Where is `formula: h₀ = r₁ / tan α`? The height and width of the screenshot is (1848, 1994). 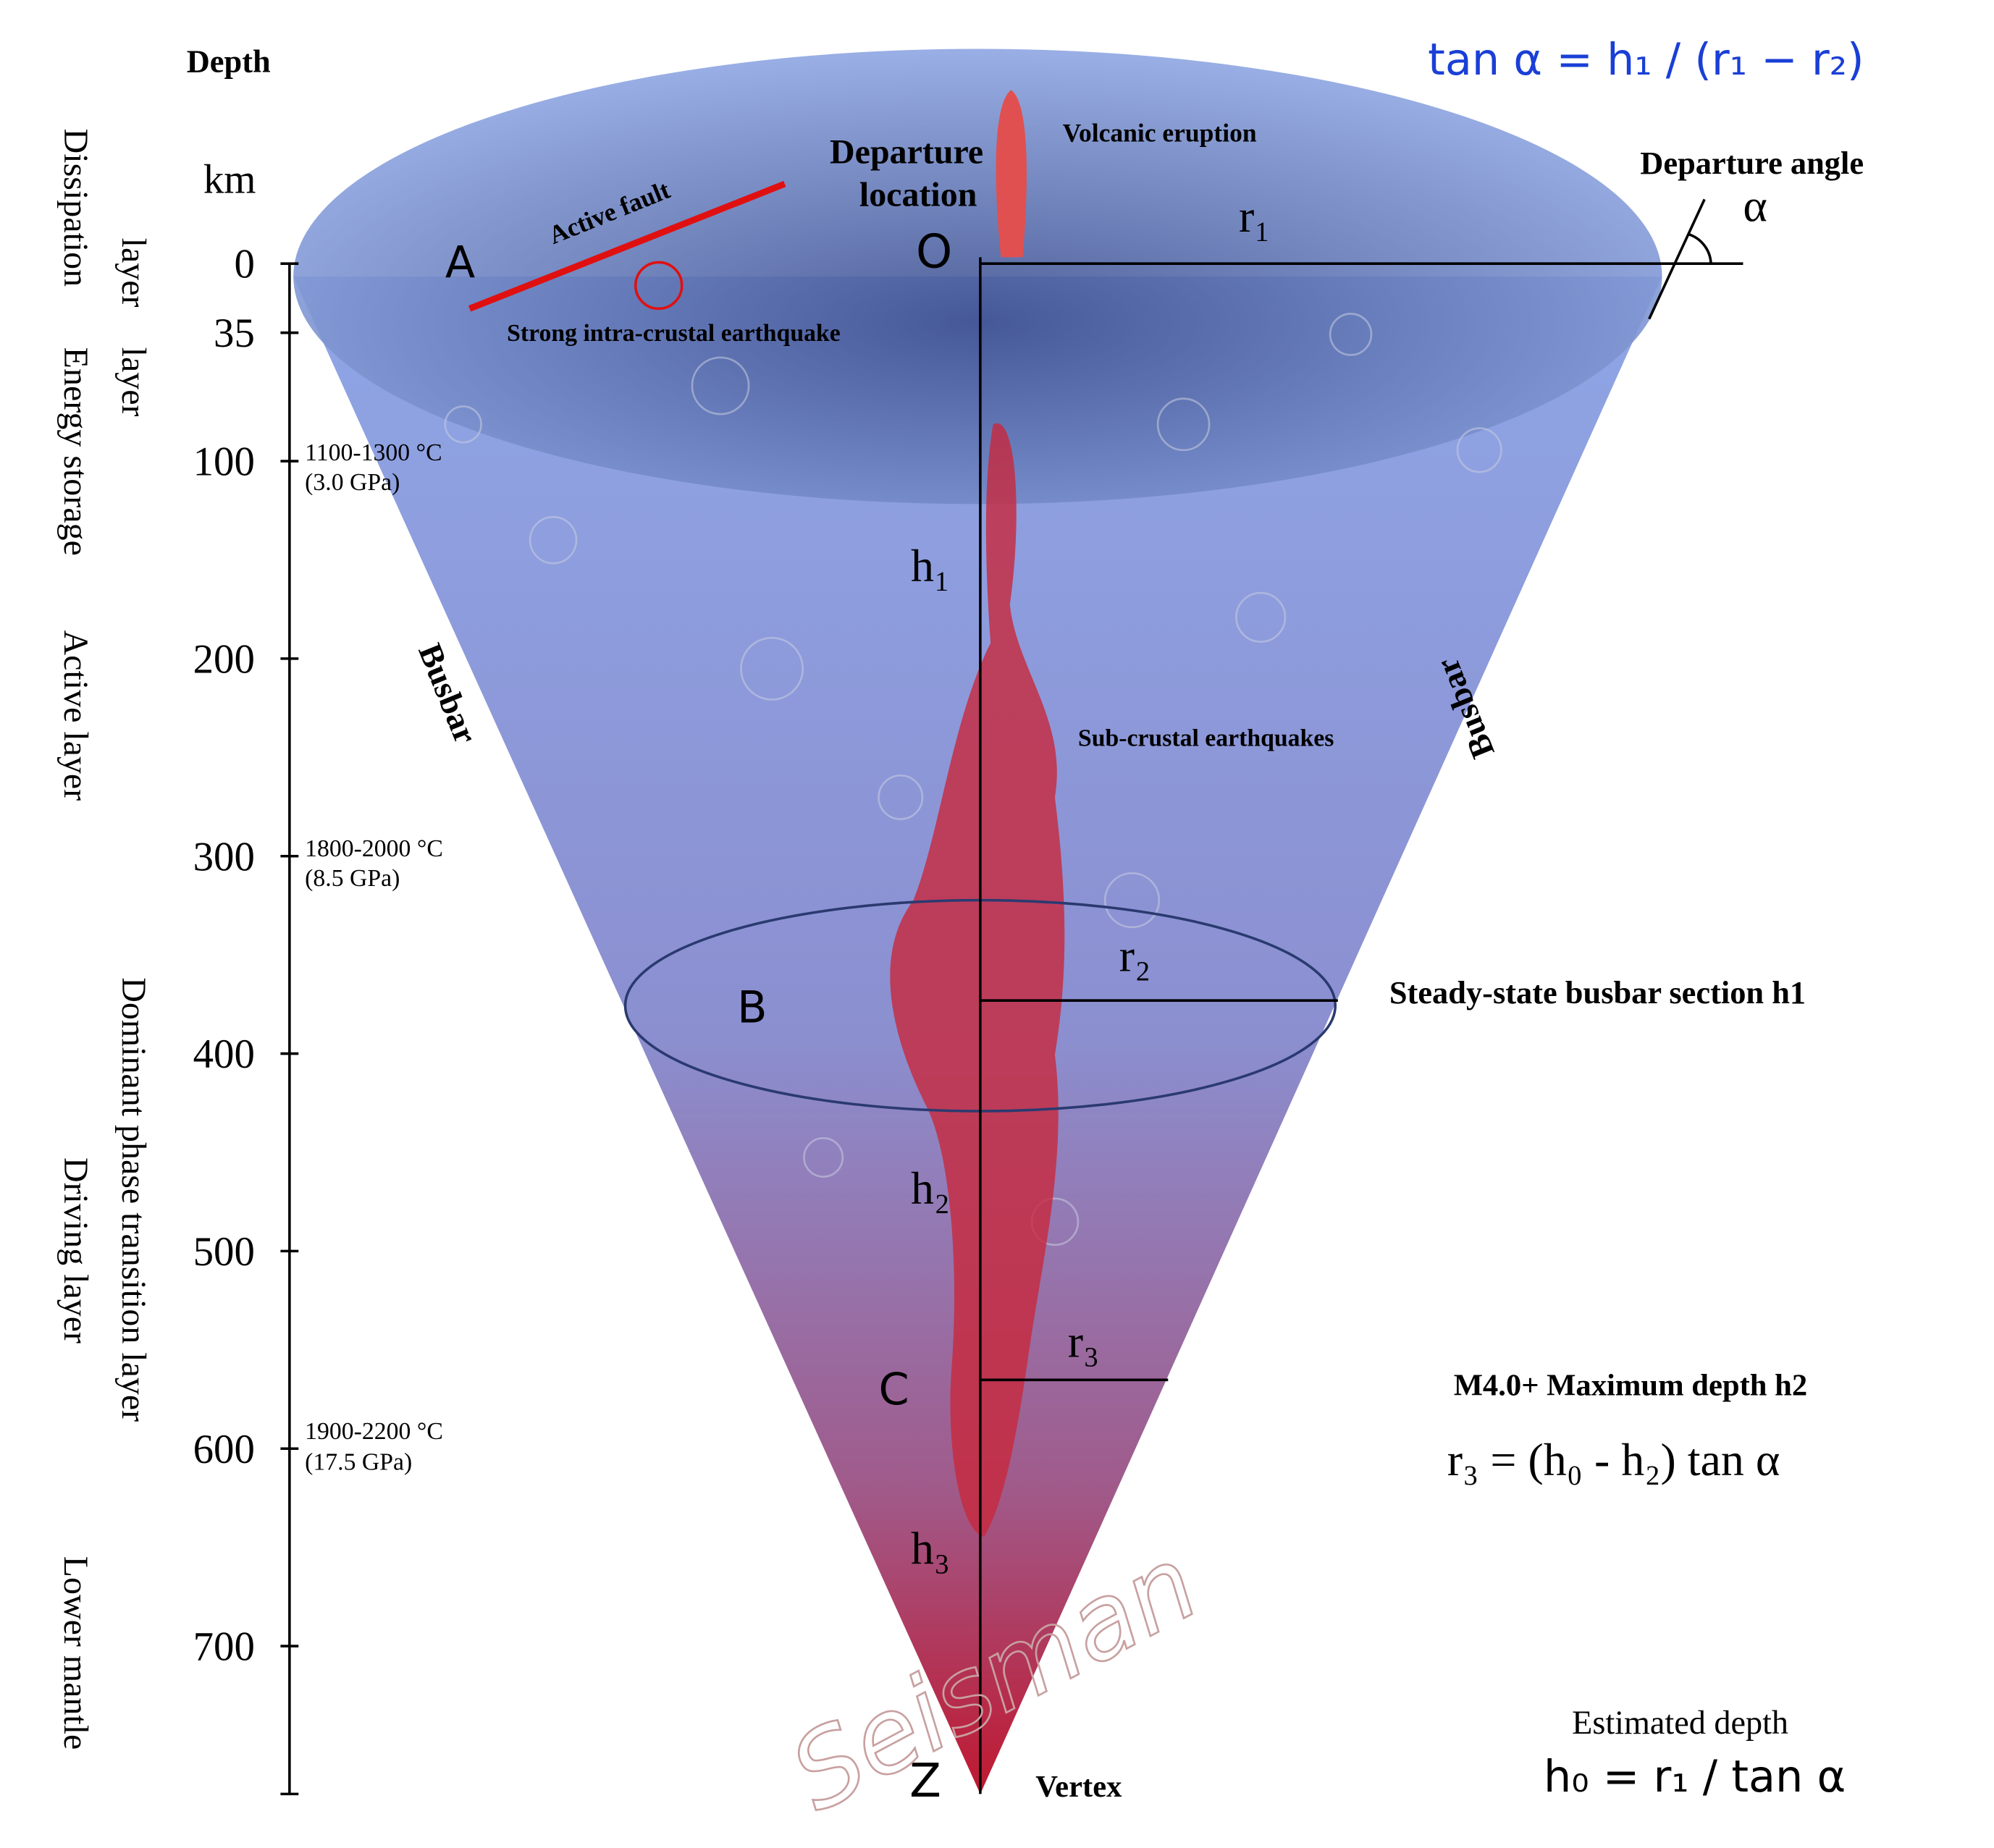 formula: h₀ = r₁ / tan α is located at coordinates (1695, 1777).